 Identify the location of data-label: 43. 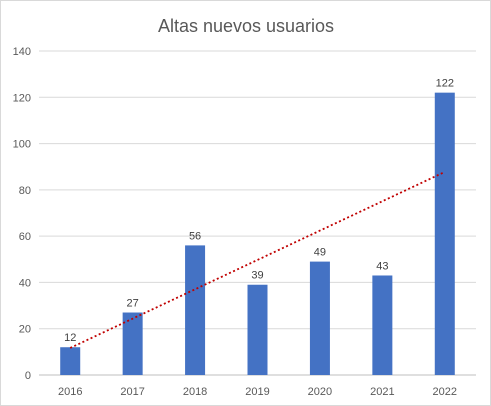
(382, 266).